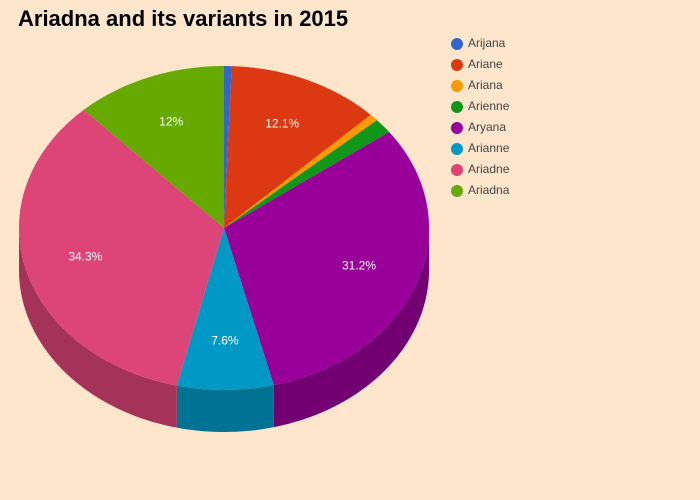  What do you see at coordinates (282, 124) in the screenshot?
I see `data-label: 12.1%` at bounding box center [282, 124].